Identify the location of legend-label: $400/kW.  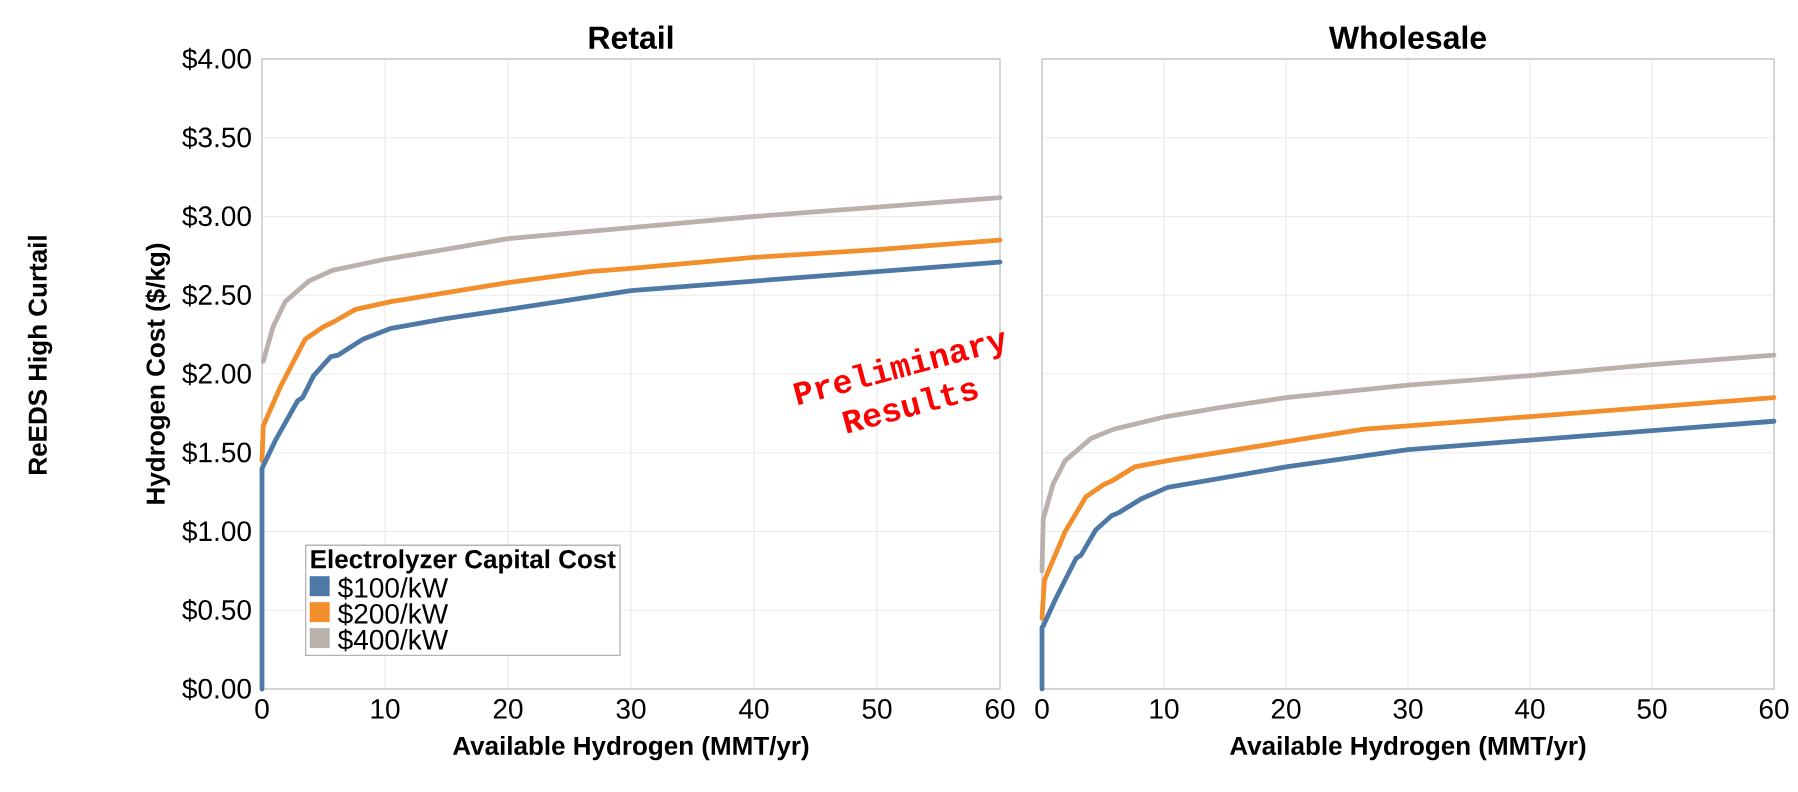
(393, 640).